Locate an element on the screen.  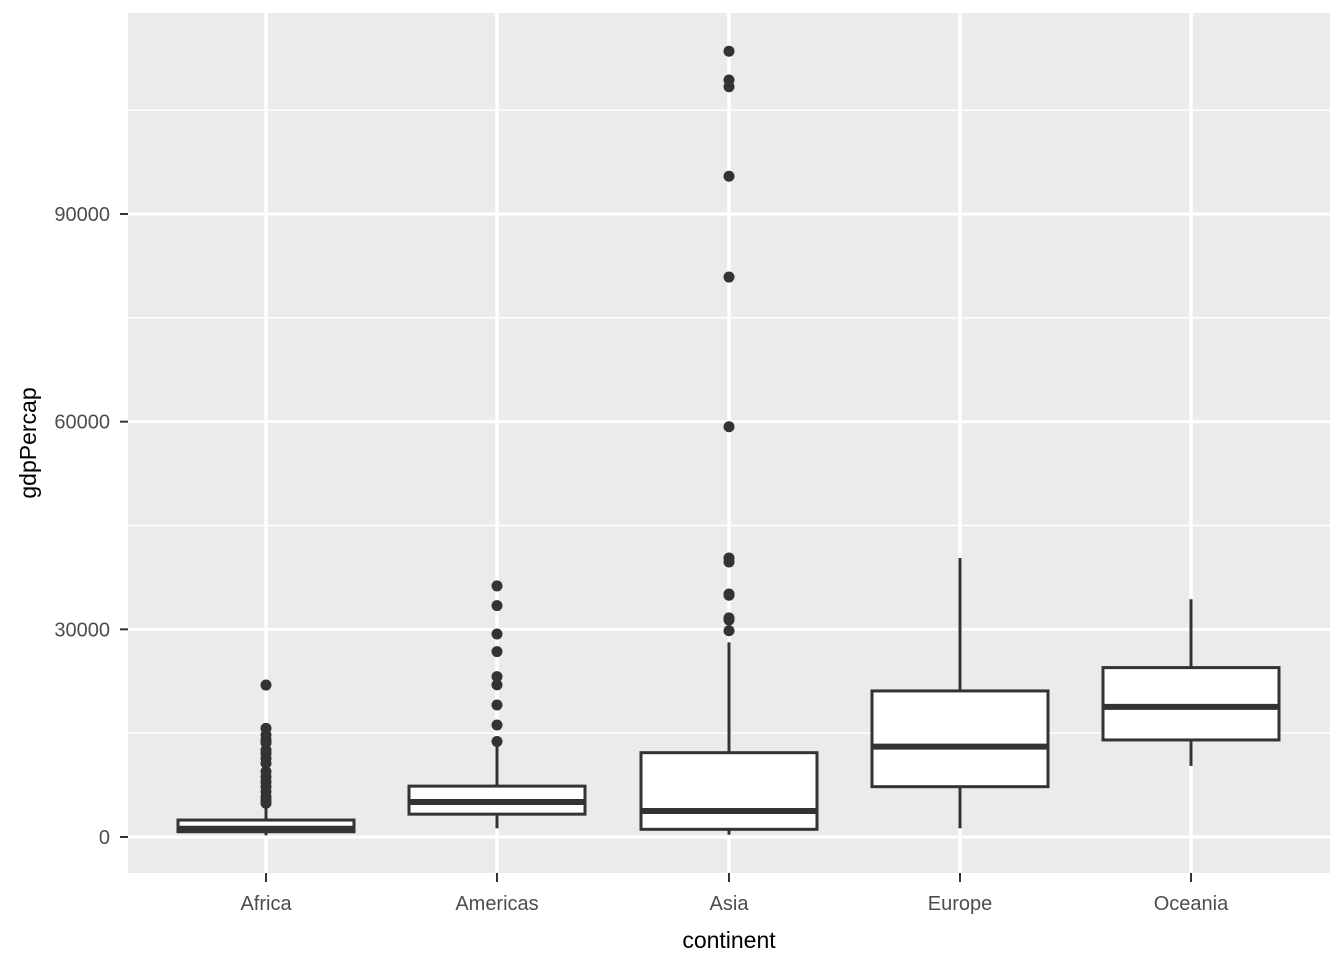
x-tick-label: Asia is located at coordinates (730, 904).